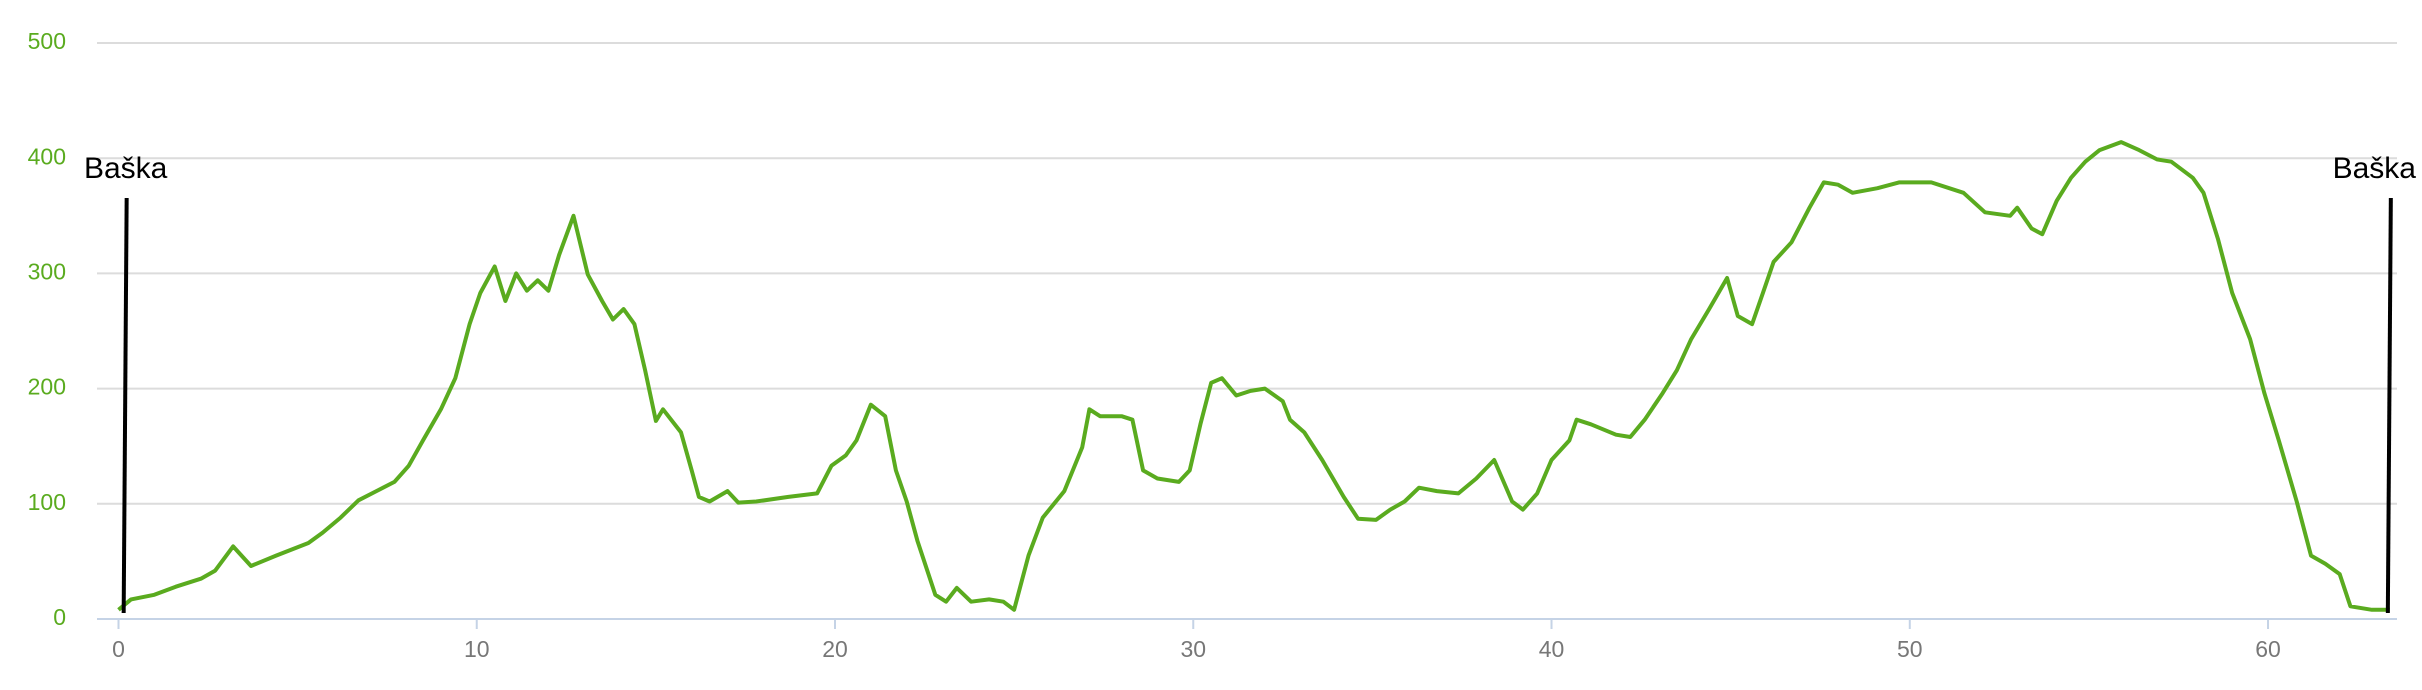 This screenshot has height=690, width=2422. I want to click on x-tick-label: 30, so click(1193, 649).